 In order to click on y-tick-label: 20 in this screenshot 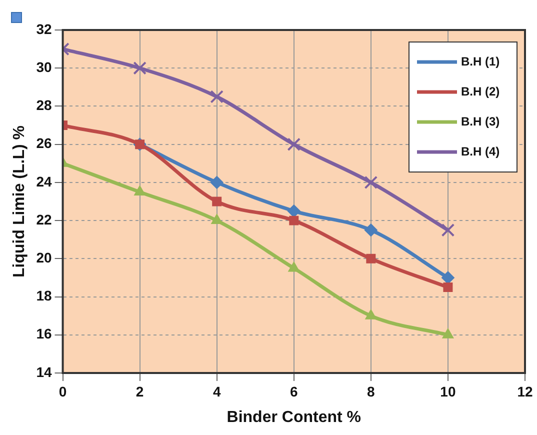, I will do `click(44, 258)`.